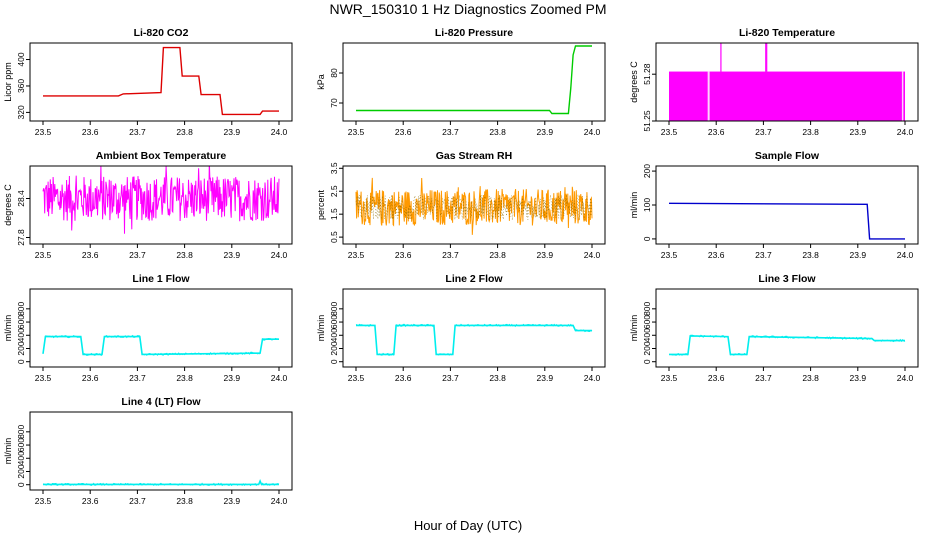 This screenshot has height=540, width=936. Describe the element at coordinates (647, 74) in the screenshot. I see `y-tick-label: 51.28` at that location.